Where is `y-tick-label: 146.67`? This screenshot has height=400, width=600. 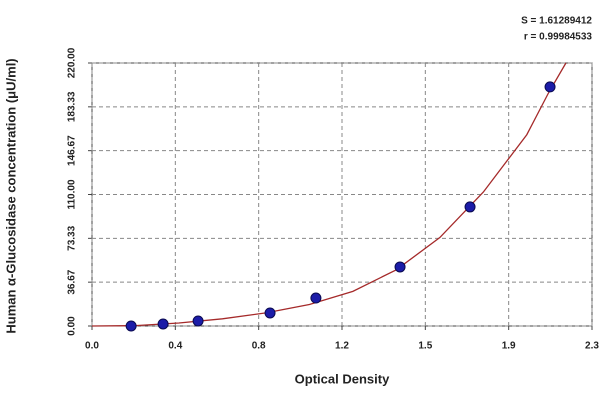
y-tick-label: 146.67 is located at coordinates (72, 150).